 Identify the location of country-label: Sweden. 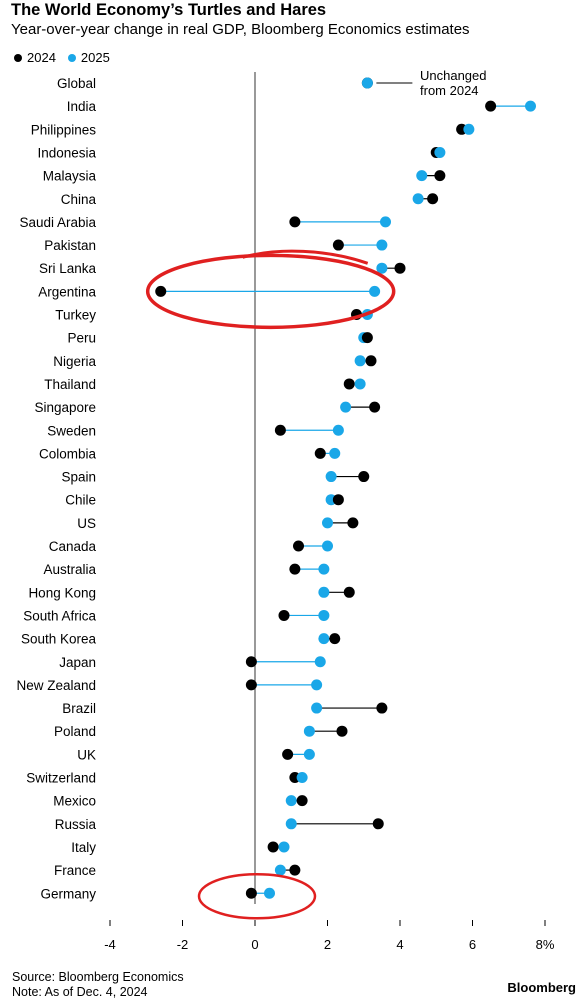
(71, 430).